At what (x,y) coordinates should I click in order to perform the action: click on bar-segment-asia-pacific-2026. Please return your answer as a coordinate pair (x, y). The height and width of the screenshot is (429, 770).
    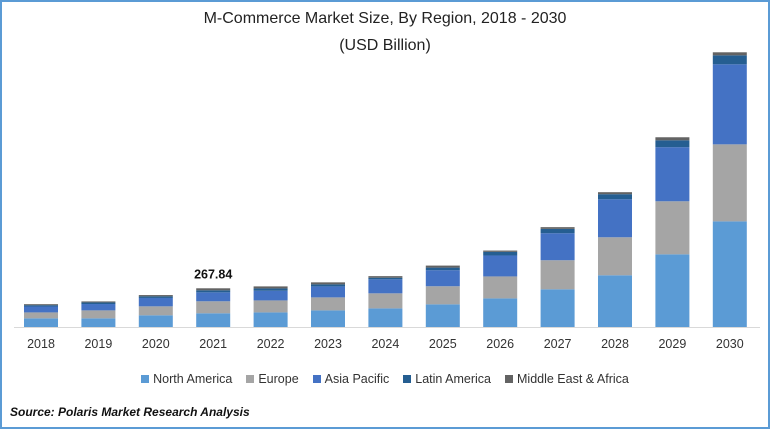
    Looking at the image, I should click on (500, 266).